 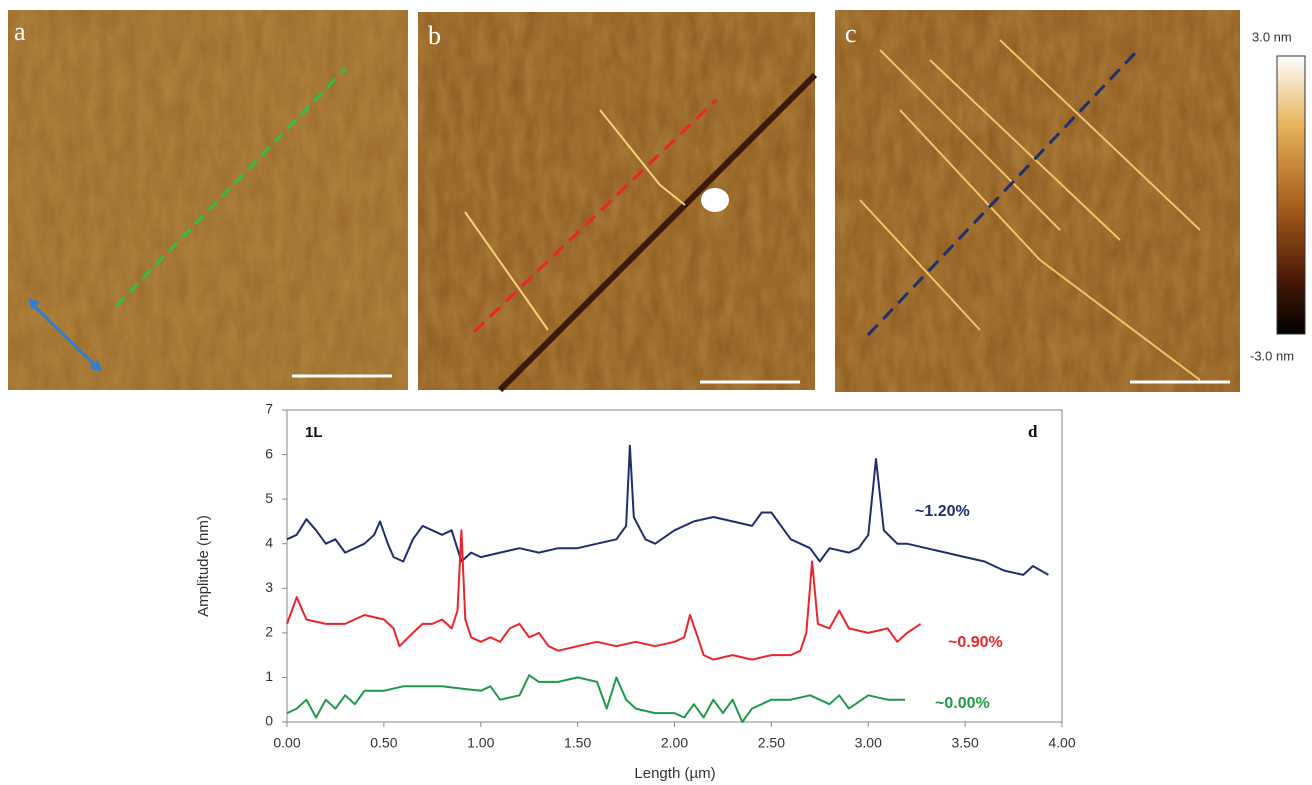 I want to click on x-tick-label: 0.50, so click(x=383, y=743).